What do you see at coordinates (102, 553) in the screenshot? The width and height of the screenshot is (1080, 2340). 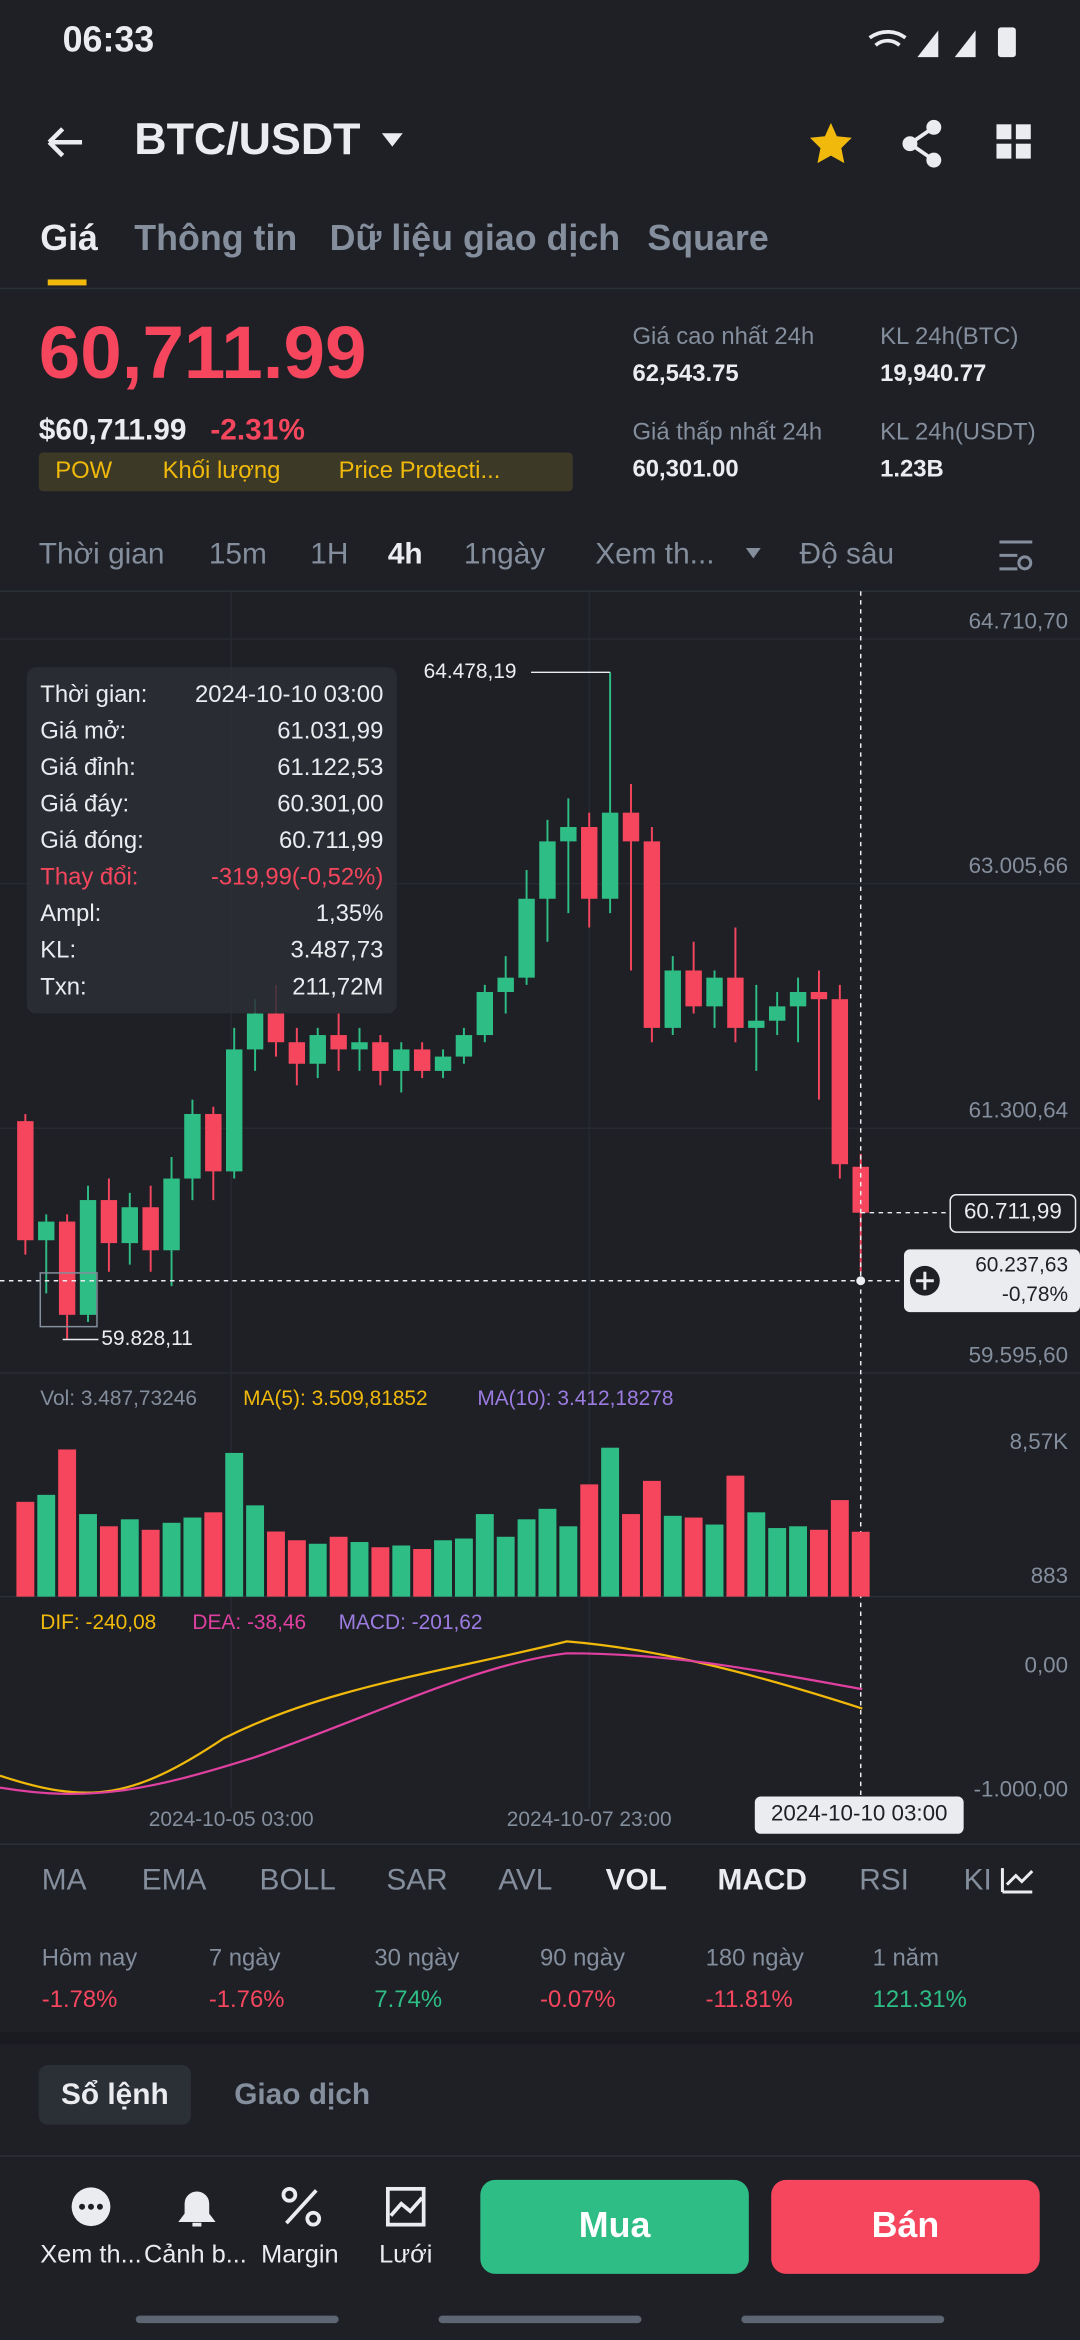 I see `interval: Thời gian` at bounding box center [102, 553].